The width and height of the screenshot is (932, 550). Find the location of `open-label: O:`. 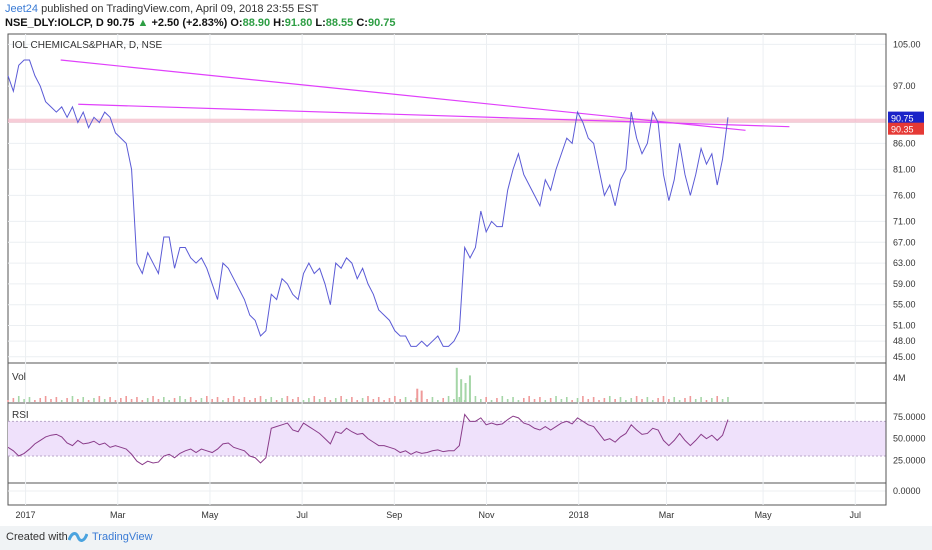

open-label: O: is located at coordinates (236, 23).